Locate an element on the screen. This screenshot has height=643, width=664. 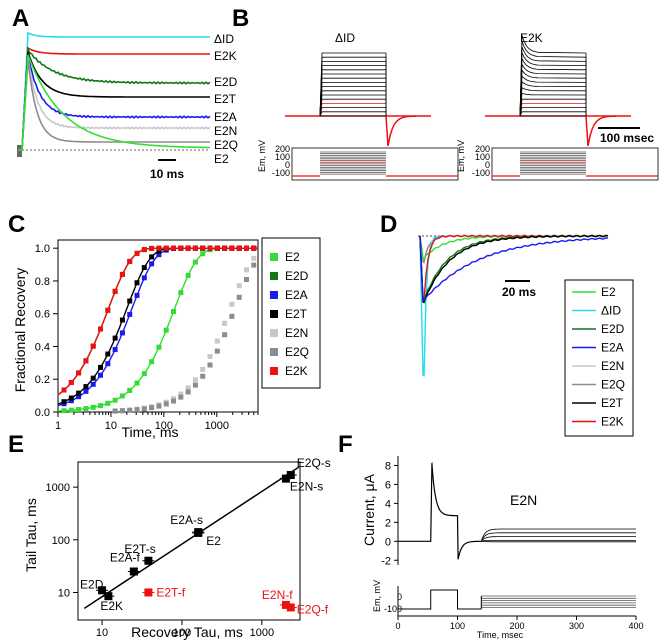
panel-label-f: F is located at coordinates (345, 444).